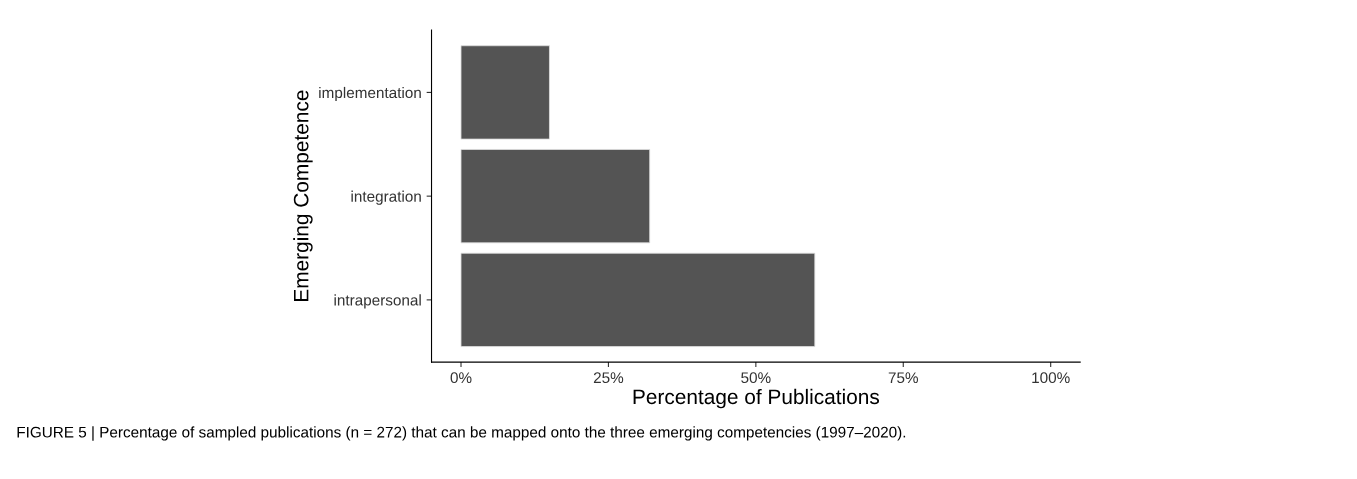  What do you see at coordinates (377, 301) in the screenshot?
I see `y-tick-label: intrapersonal` at bounding box center [377, 301].